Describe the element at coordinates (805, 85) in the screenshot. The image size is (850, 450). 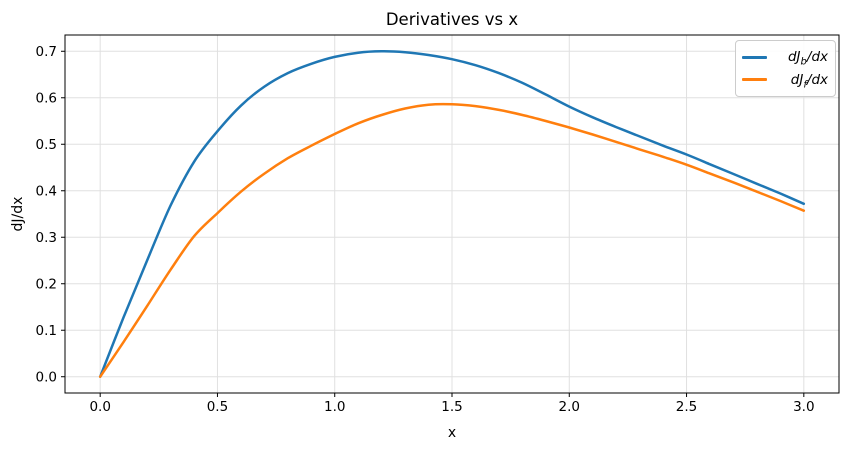
I see `legend-label-subscript: f` at that location.